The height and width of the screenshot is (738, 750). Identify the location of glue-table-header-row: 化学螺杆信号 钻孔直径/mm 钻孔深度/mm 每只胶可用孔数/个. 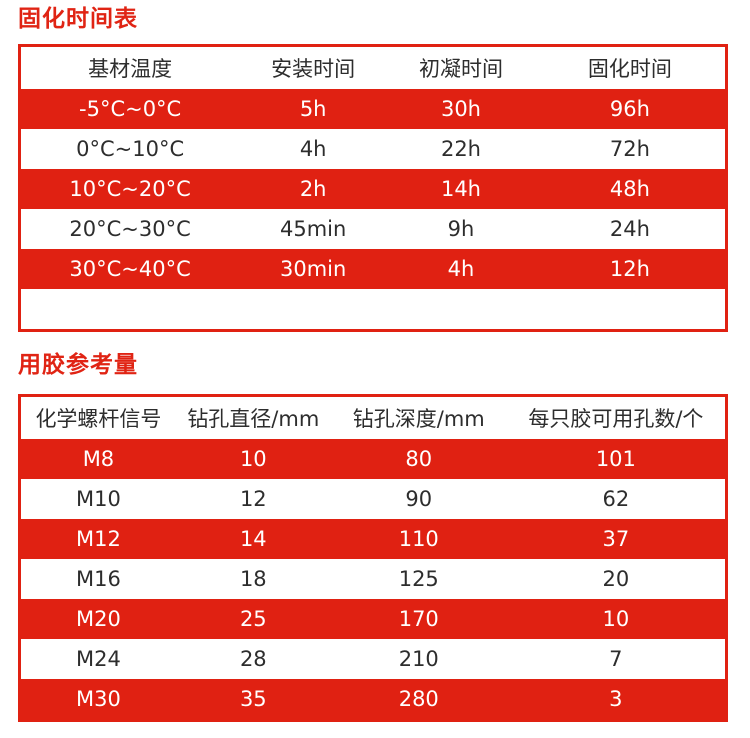
(373, 418).